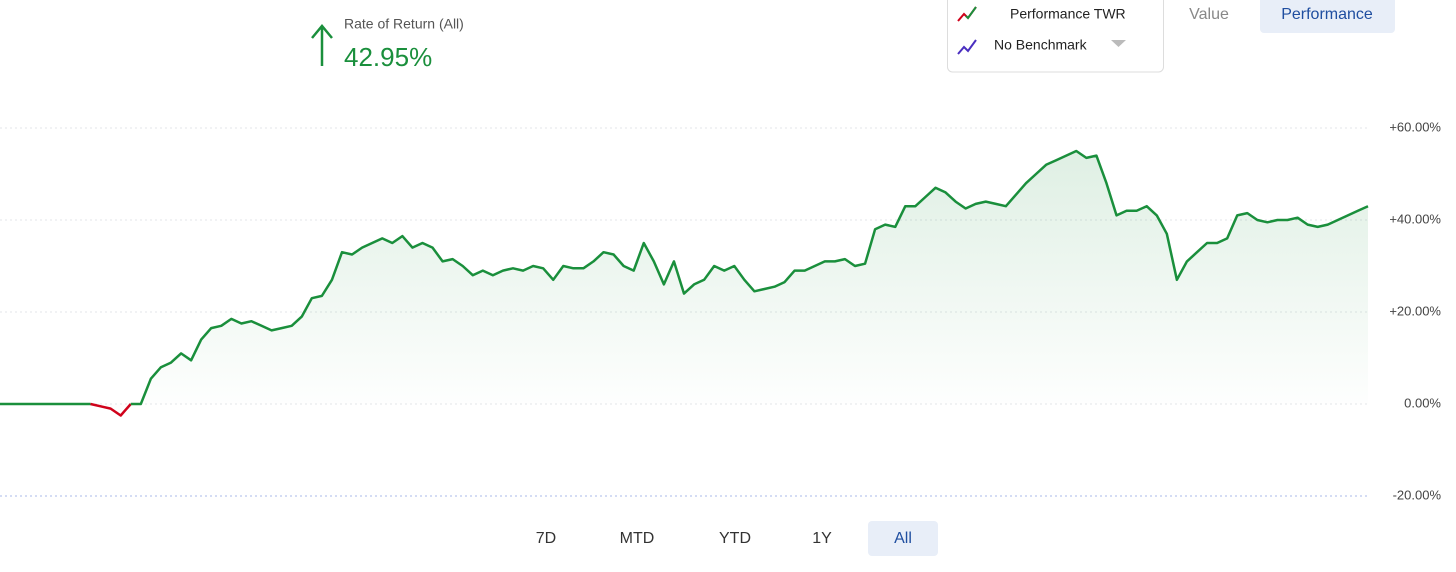  What do you see at coordinates (111, 409) in the screenshot?
I see `line` at bounding box center [111, 409].